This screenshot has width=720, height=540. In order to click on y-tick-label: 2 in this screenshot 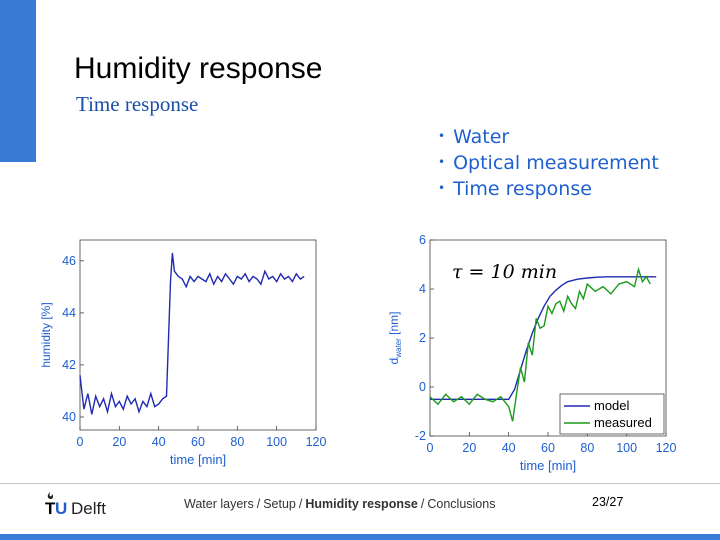, I will do `click(422, 338)`.